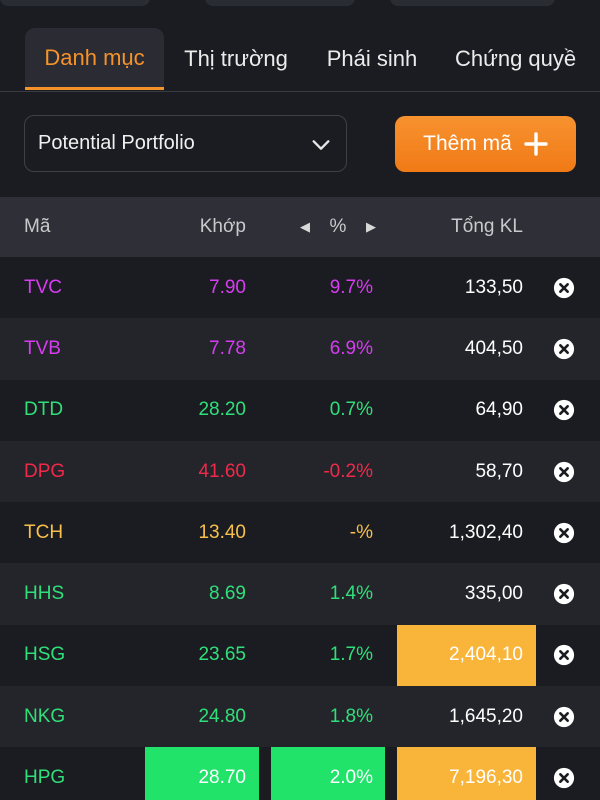 The image size is (600, 800). I want to click on match-price: 13.40, so click(222, 532).